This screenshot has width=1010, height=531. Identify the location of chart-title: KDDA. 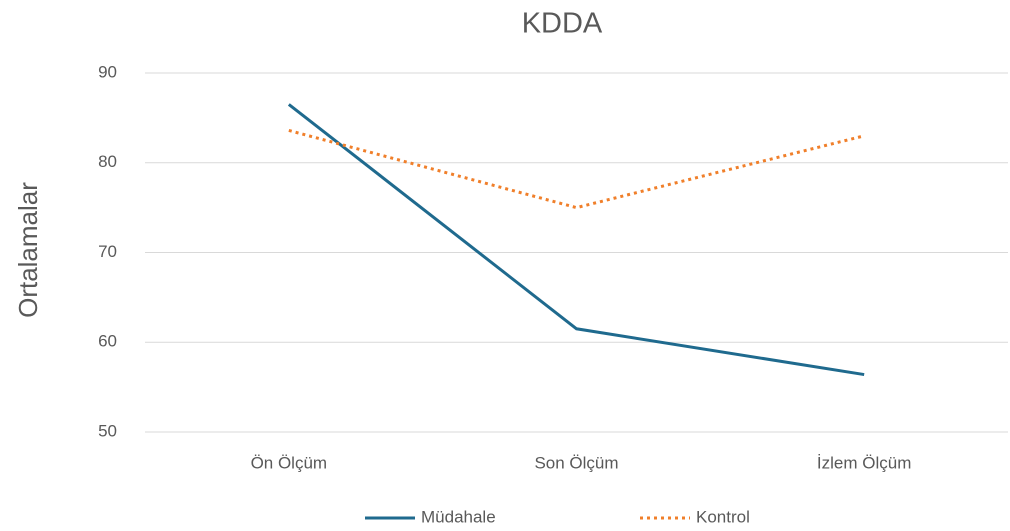
(562, 24).